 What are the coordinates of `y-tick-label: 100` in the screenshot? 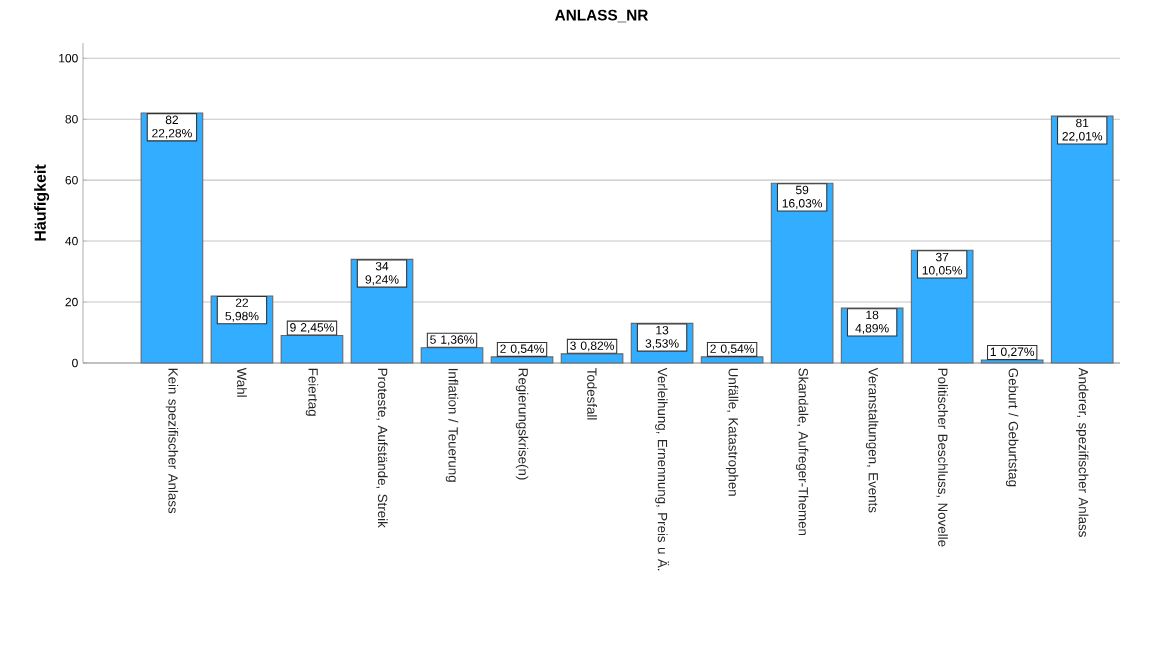 It's located at (68, 58).